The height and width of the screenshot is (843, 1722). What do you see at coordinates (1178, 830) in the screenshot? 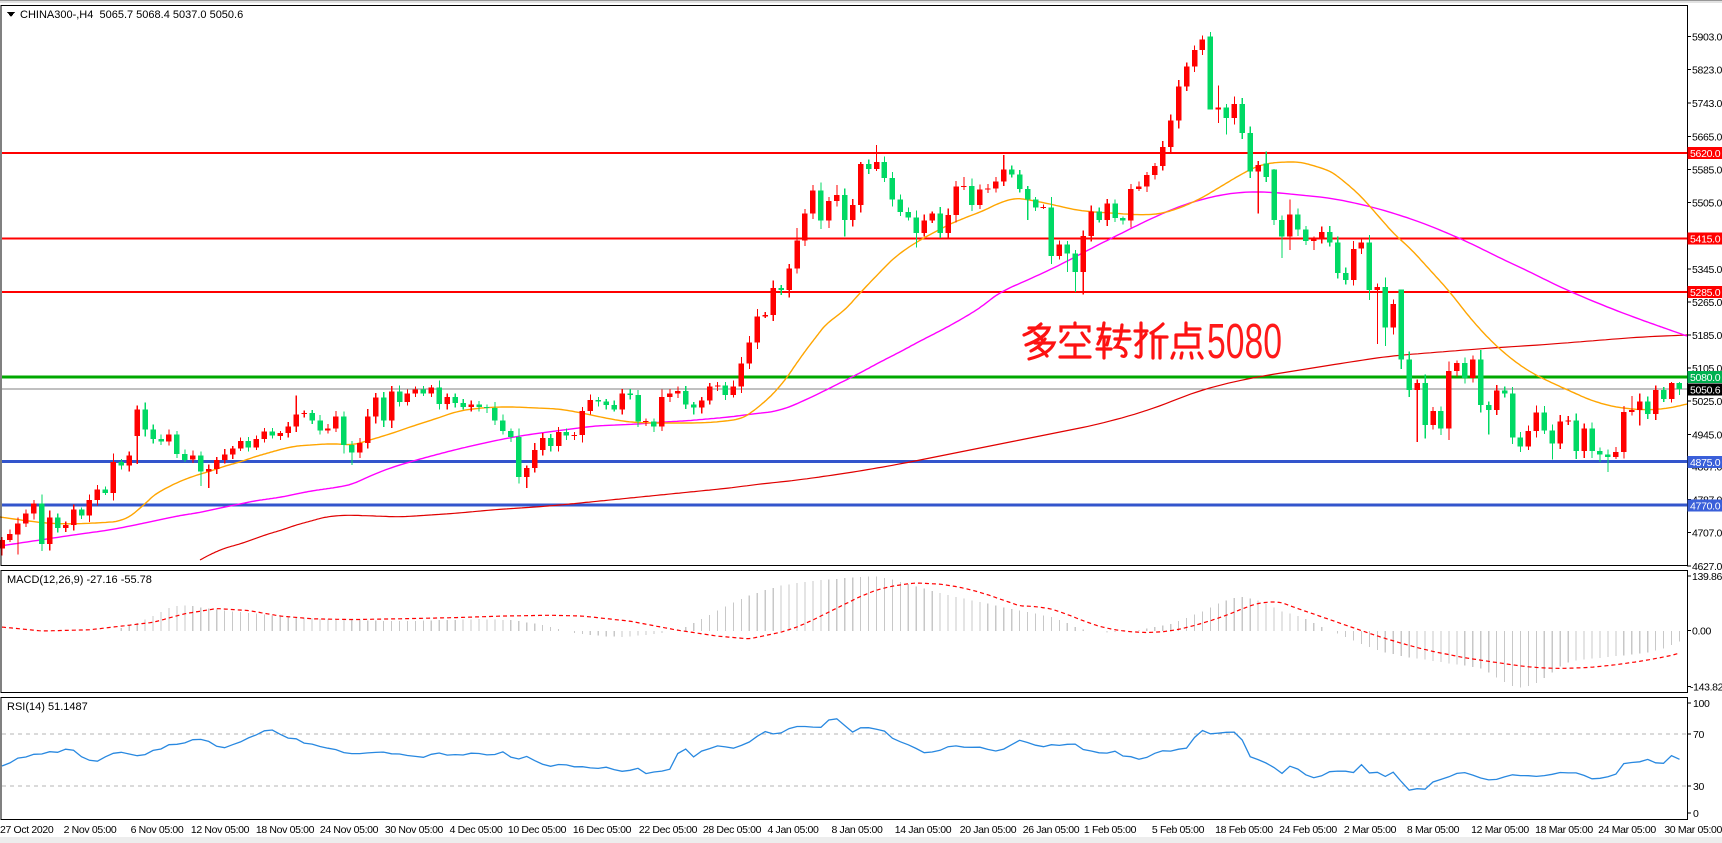
I see `svg-text: 5 Feb 05:00` at bounding box center [1178, 830].